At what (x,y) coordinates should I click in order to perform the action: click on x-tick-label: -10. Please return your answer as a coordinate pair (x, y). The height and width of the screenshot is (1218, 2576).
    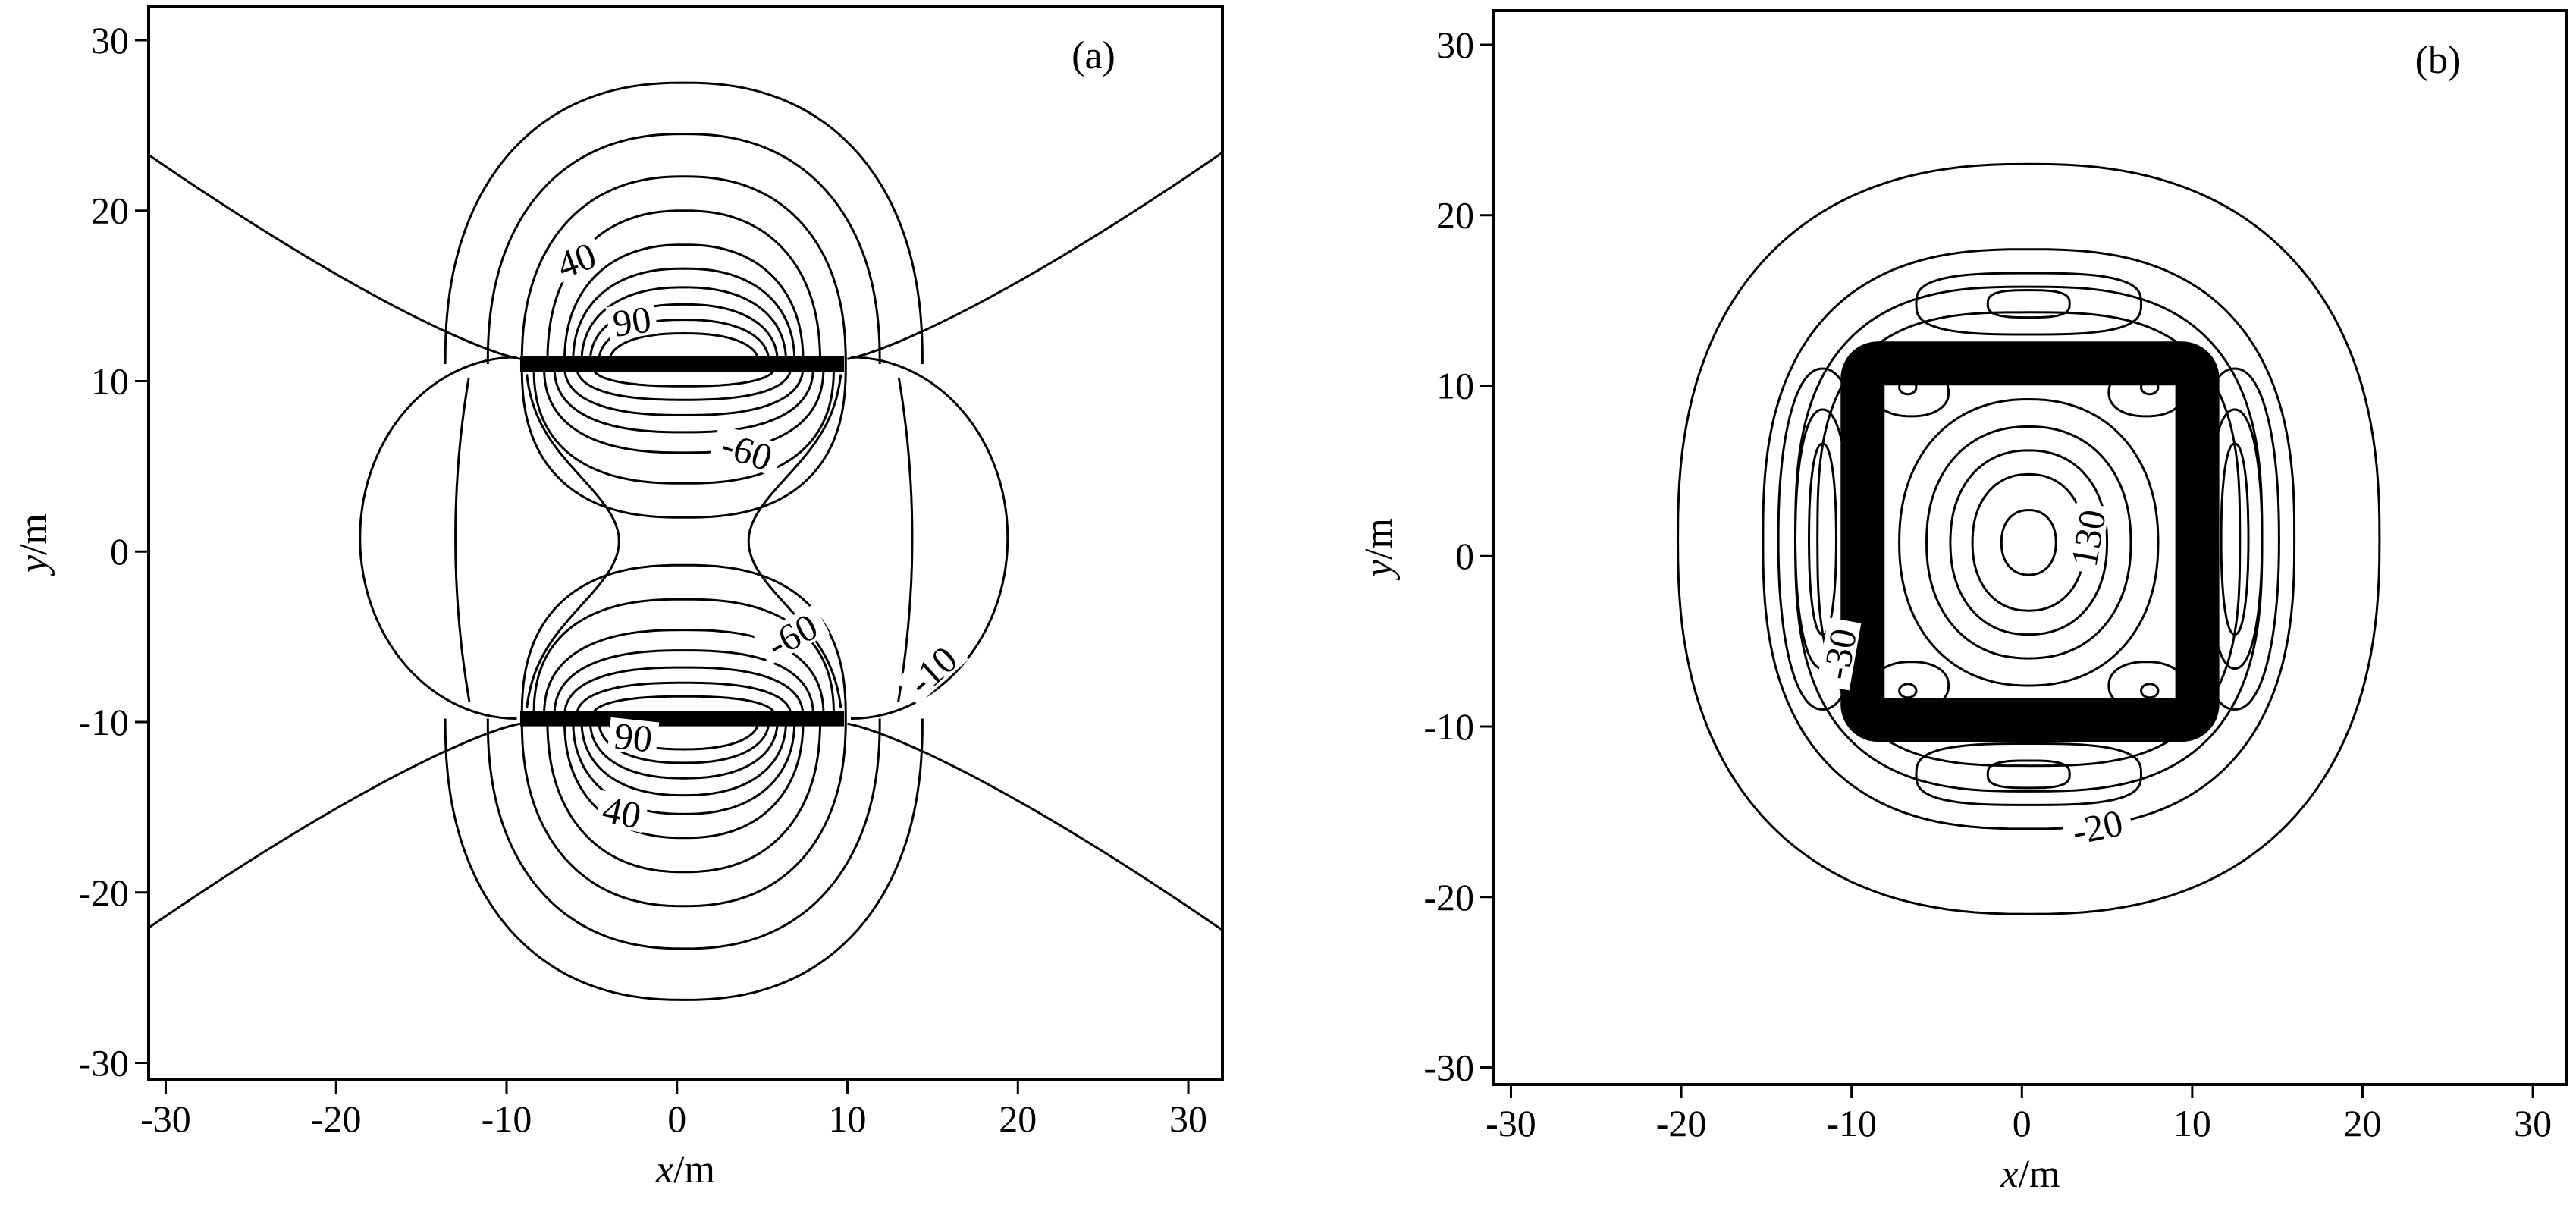
    Looking at the image, I should click on (507, 1118).